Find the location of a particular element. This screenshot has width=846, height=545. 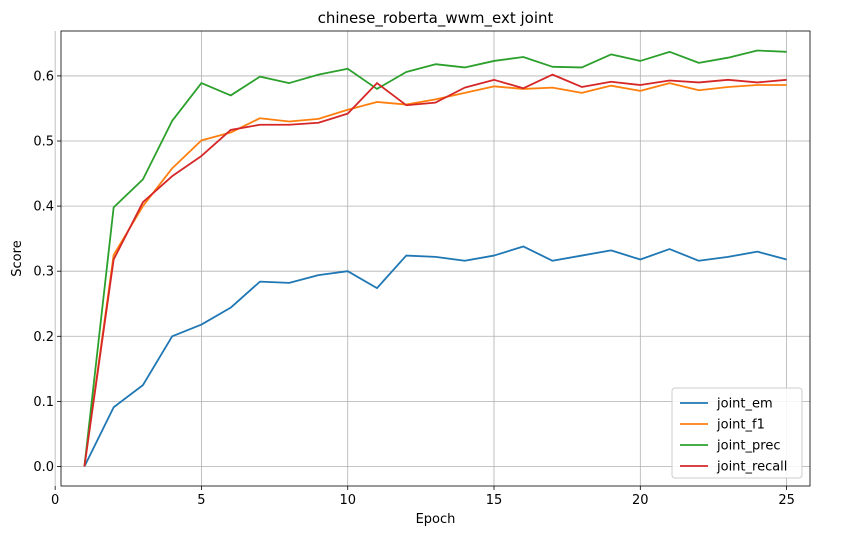

y-tick-label: 0.0 is located at coordinates (43, 467).